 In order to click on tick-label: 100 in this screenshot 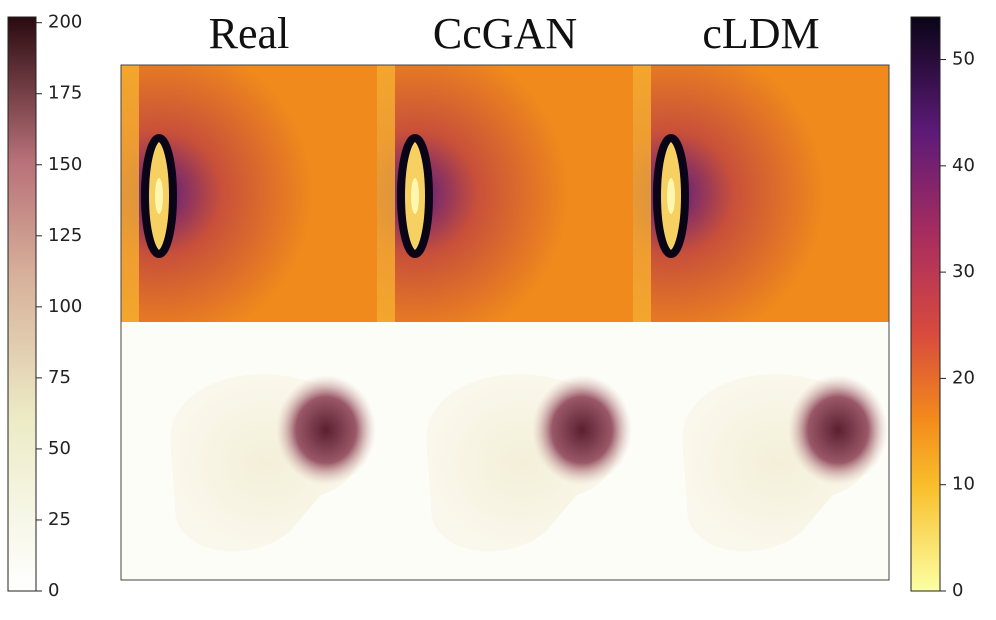, I will do `click(65, 306)`.